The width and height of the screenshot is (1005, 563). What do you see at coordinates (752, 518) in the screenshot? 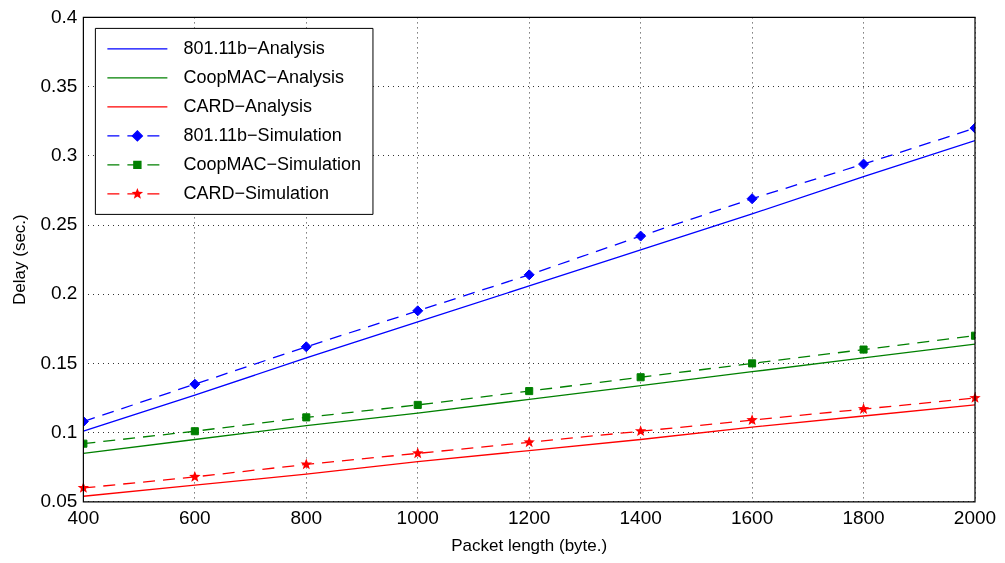
I see `x-tick-label: 1600` at bounding box center [752, 518].